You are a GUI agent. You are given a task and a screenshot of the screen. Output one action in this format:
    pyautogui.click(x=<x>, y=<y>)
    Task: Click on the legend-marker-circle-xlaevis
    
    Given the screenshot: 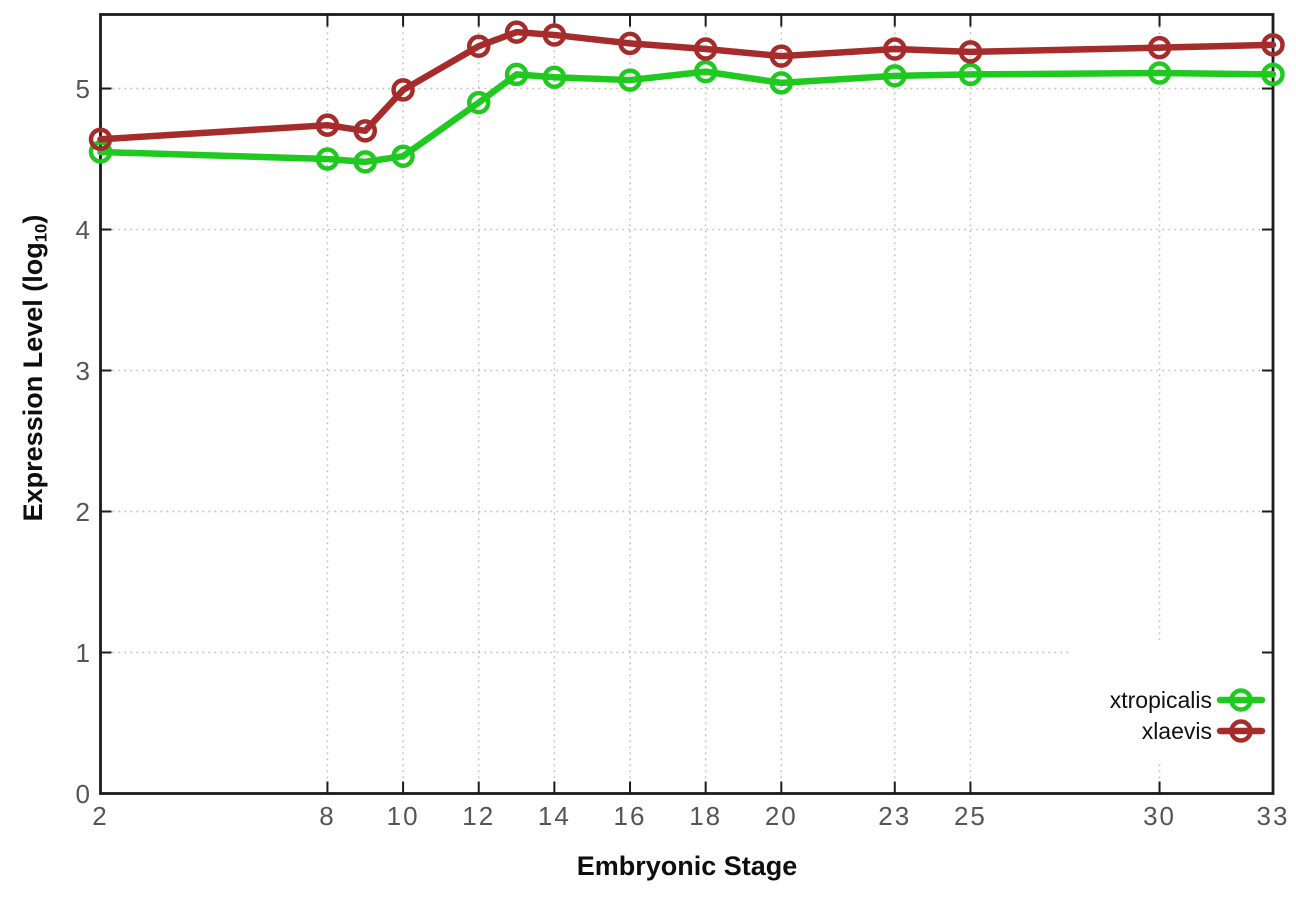 What is the action you would take?
    pyautogui.click(x=1241, y=731)
    